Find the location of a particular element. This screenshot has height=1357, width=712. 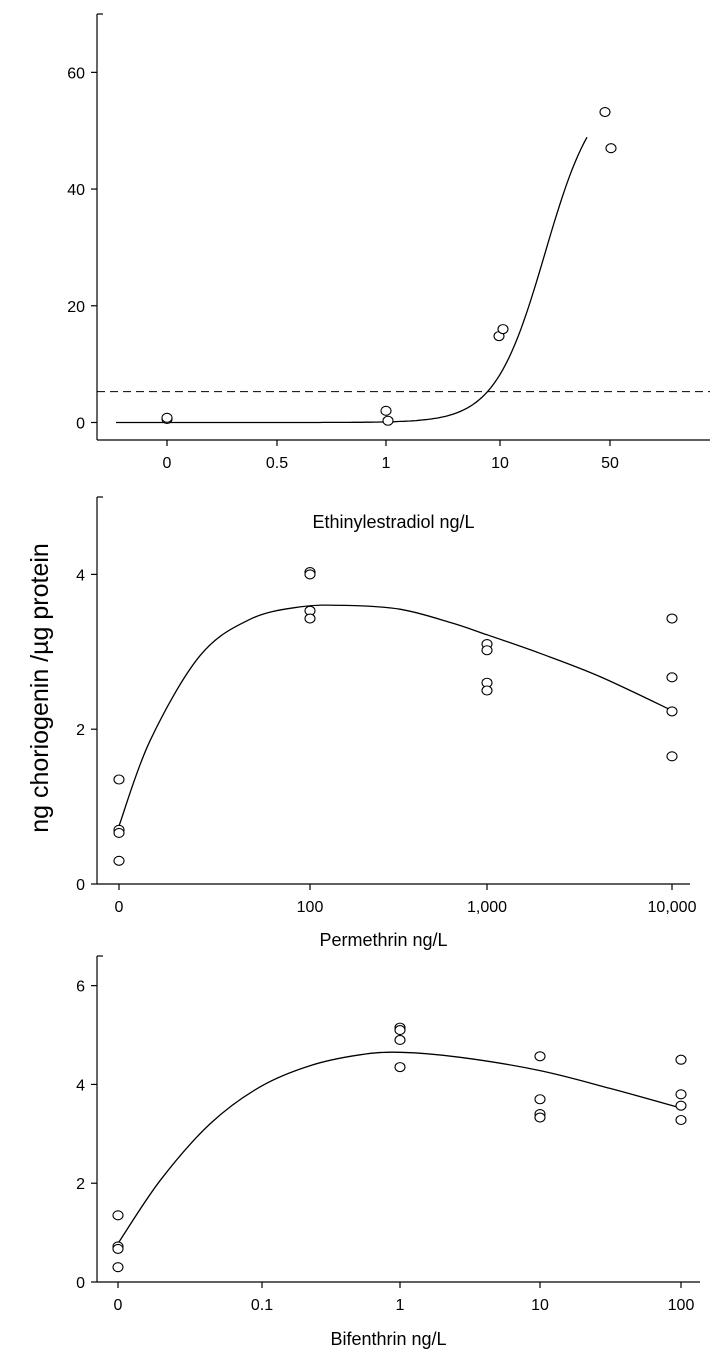

shared-y-axis-label: ng choriogenin /µg protein is located at coordinates (40, 688).